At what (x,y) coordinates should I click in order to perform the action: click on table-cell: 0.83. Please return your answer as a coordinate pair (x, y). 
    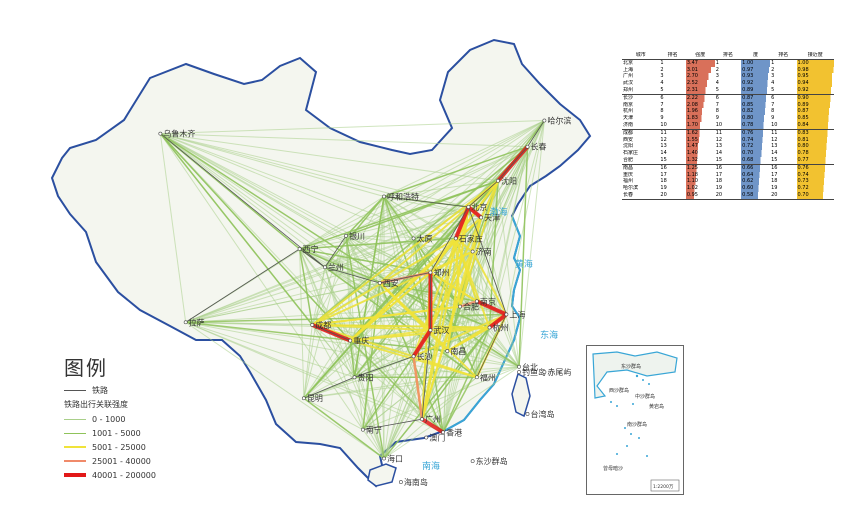
    Looking at the image, I should click on (815, 133).